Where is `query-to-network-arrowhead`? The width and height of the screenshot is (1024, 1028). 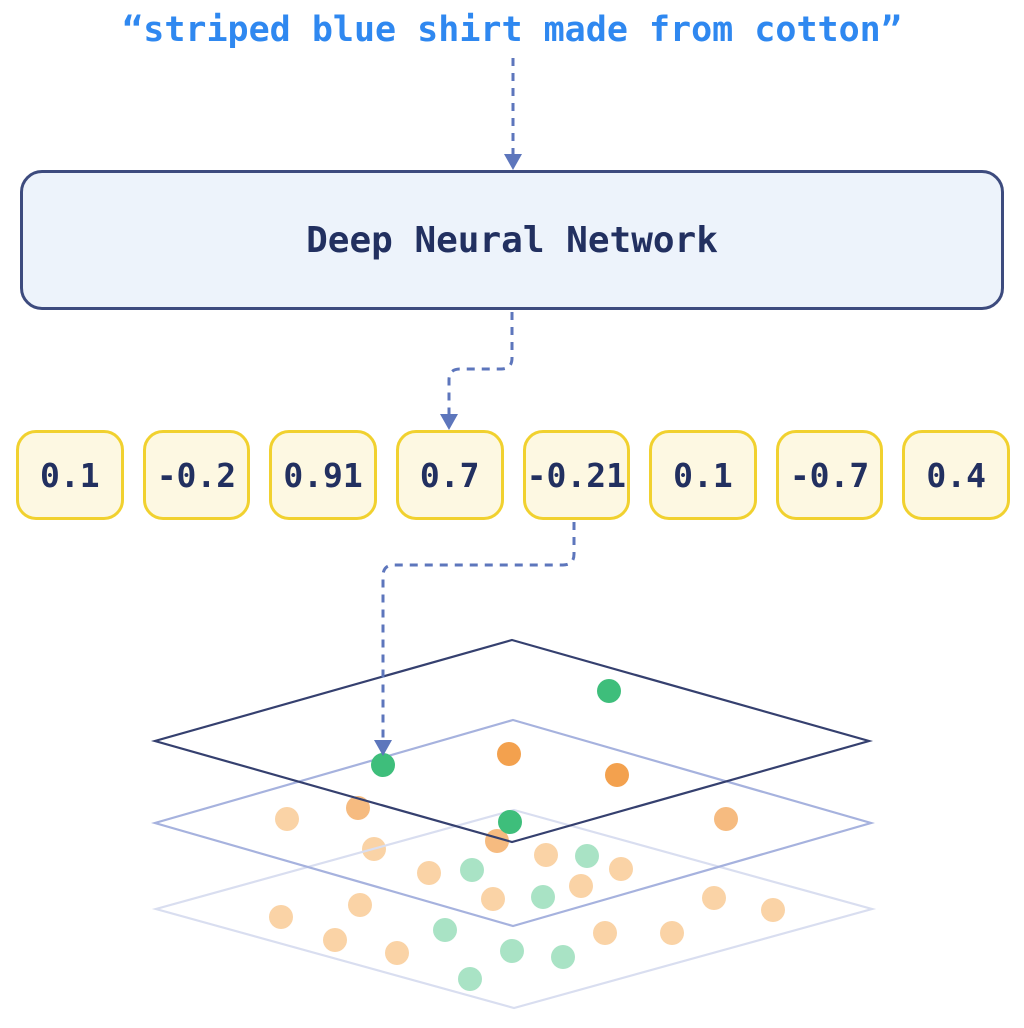 query-to-network-arrowhead is located at coordinates (513, 162).